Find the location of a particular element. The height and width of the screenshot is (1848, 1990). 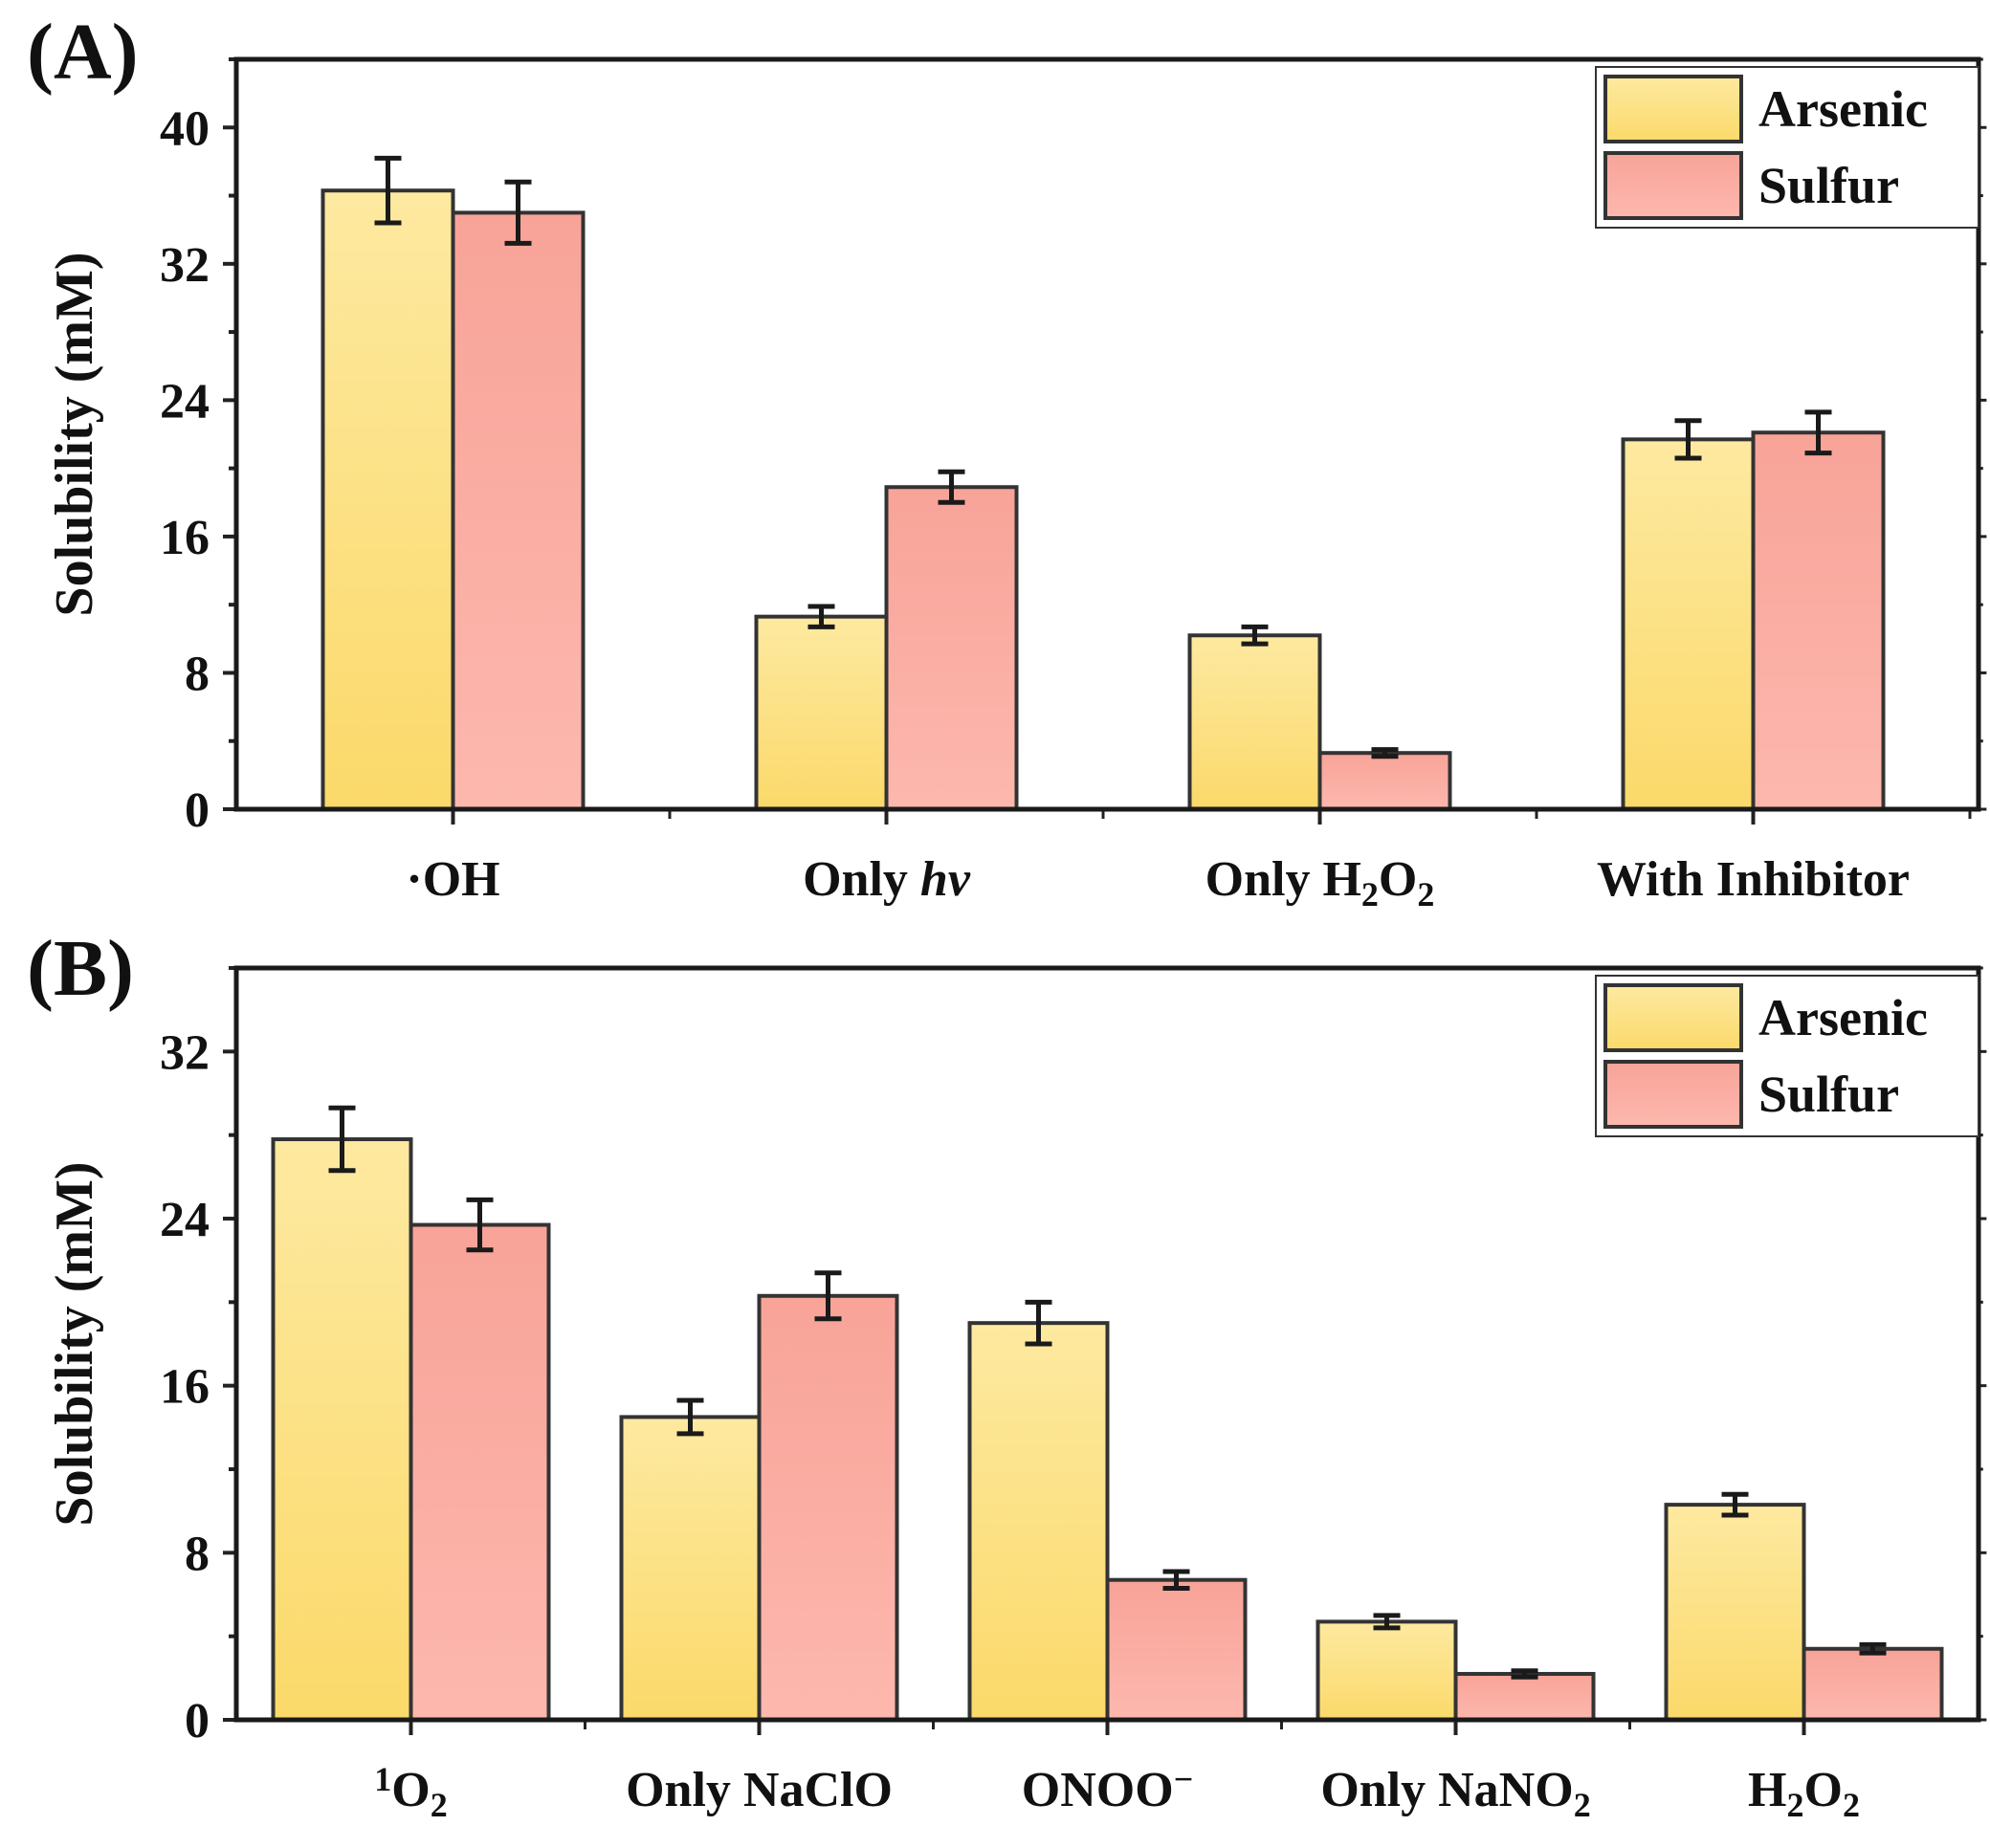

x-category-label-2: Only NaClO is located at coordinates (760, 1790).